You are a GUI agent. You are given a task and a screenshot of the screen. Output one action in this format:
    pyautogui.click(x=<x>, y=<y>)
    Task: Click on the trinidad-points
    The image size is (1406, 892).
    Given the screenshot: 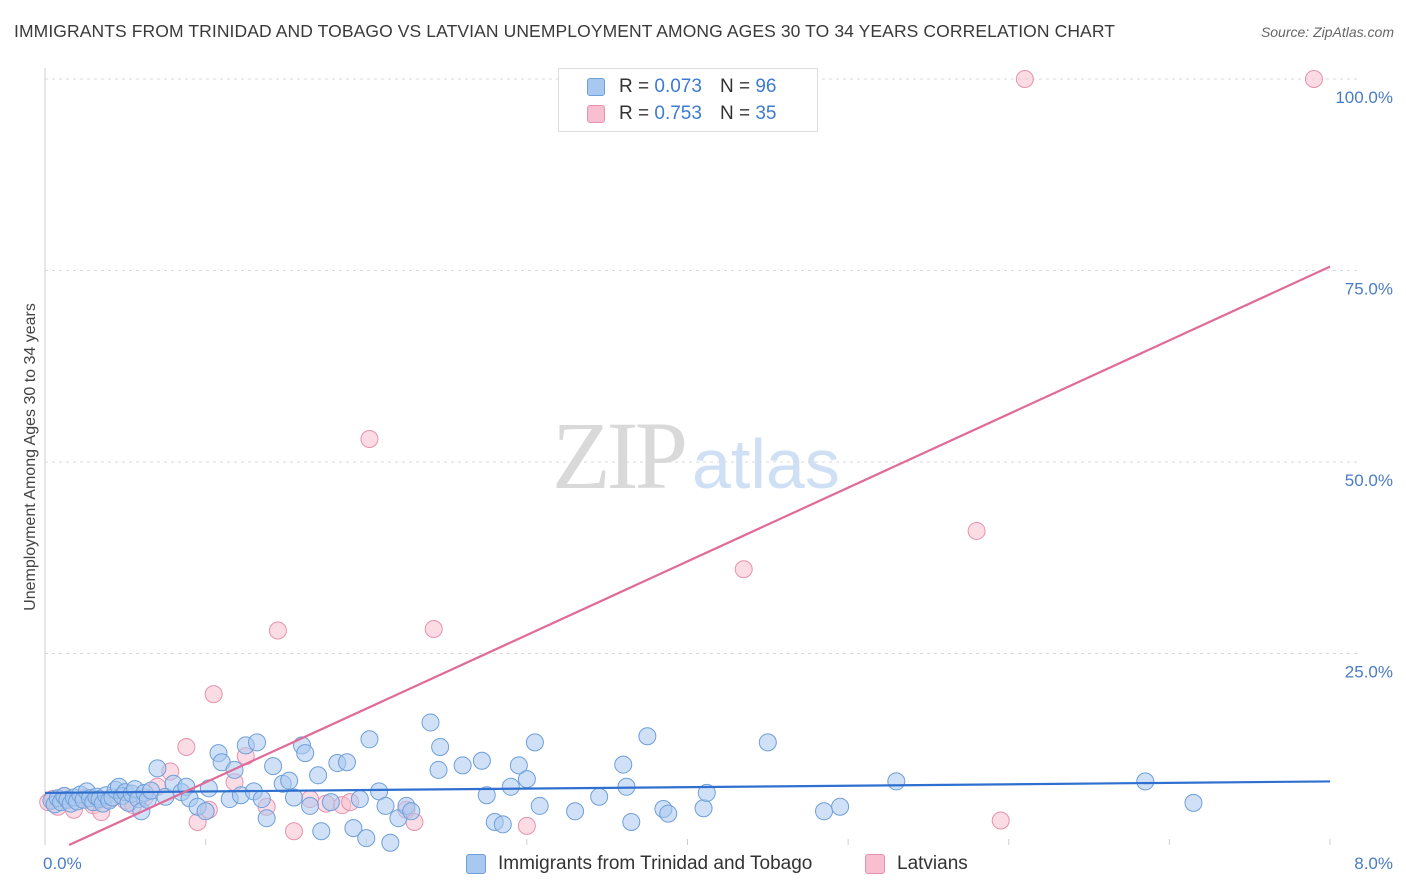 What is the action you would take?
    pyautogui.click(x=622, y=782)
    